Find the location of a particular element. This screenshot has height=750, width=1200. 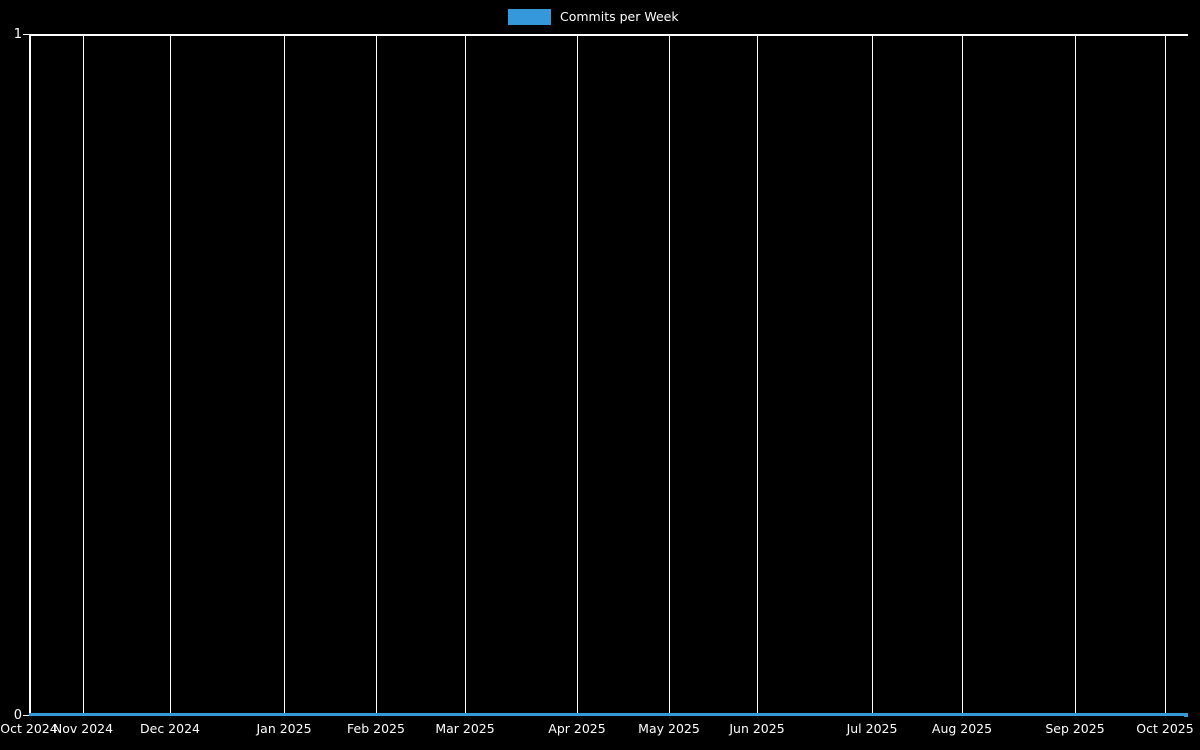

gridline-apr-2025 is located at coordinates (577, 374).